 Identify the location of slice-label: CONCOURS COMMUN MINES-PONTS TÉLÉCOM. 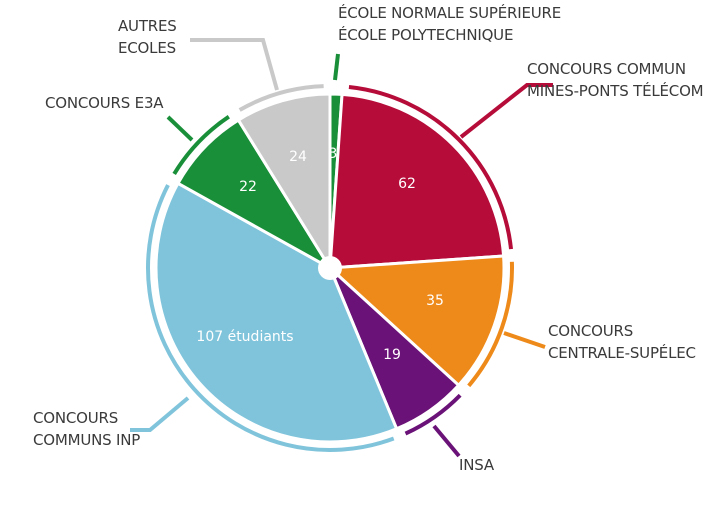
(615, 80).